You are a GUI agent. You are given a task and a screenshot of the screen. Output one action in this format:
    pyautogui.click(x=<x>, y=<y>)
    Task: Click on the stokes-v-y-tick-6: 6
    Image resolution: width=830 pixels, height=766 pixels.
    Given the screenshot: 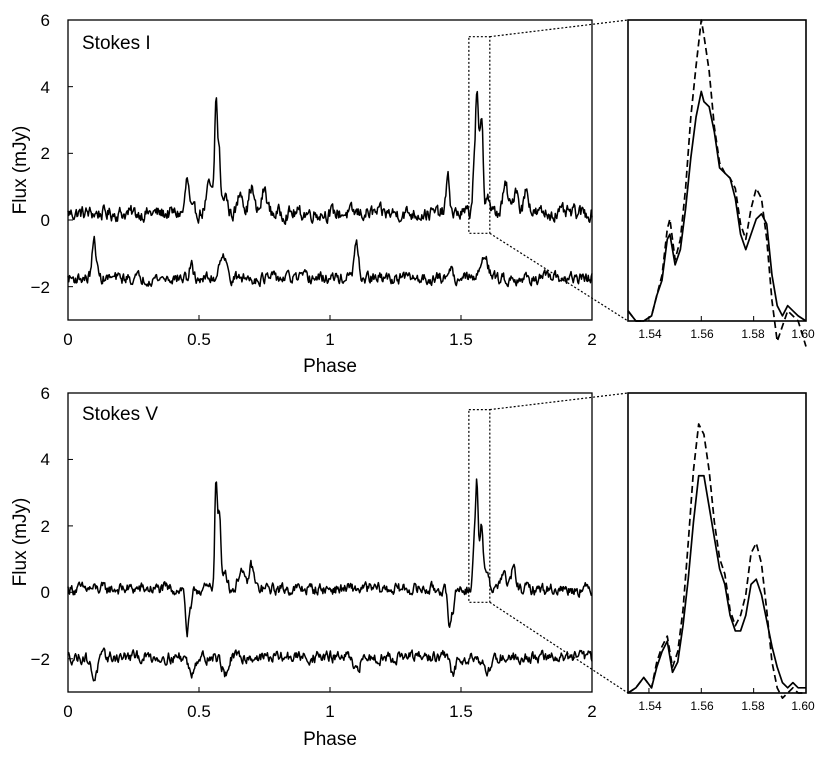 What is the action you would take?
    pyautogui.click(x=45, y=393)
    